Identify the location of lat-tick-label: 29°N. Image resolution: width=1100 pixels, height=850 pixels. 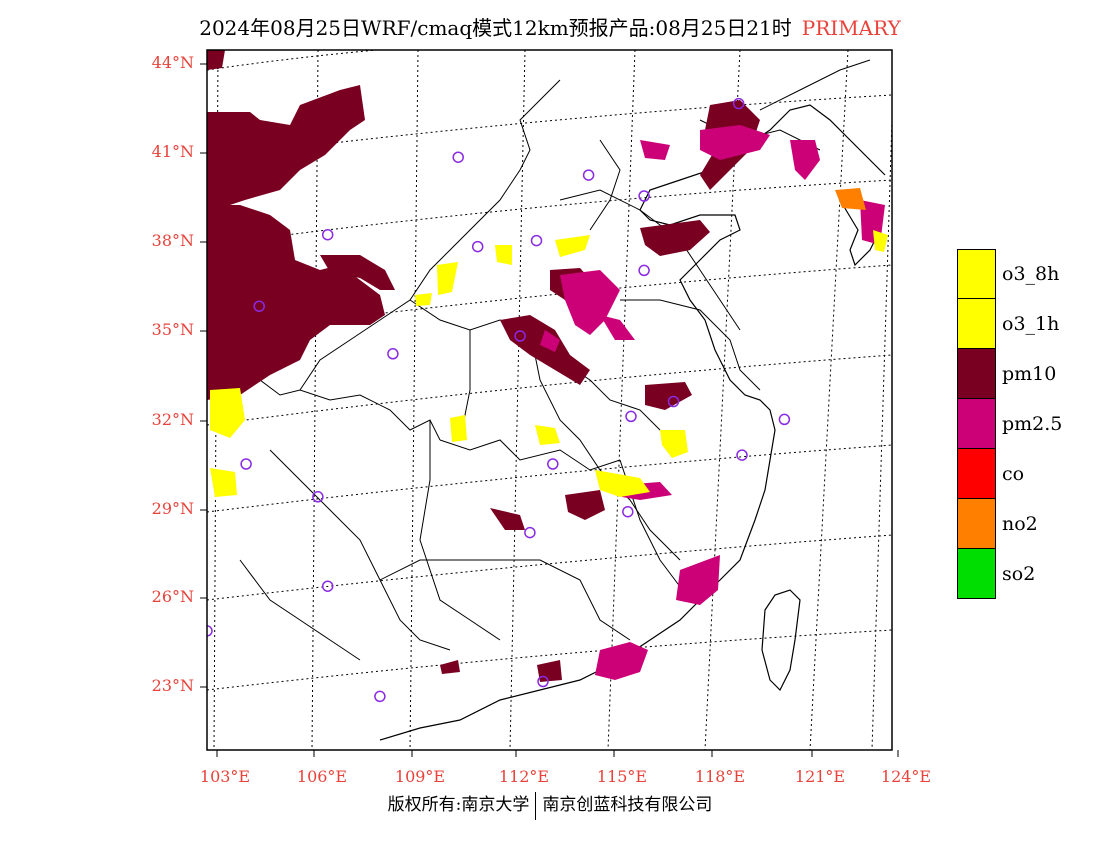
(172, 508).